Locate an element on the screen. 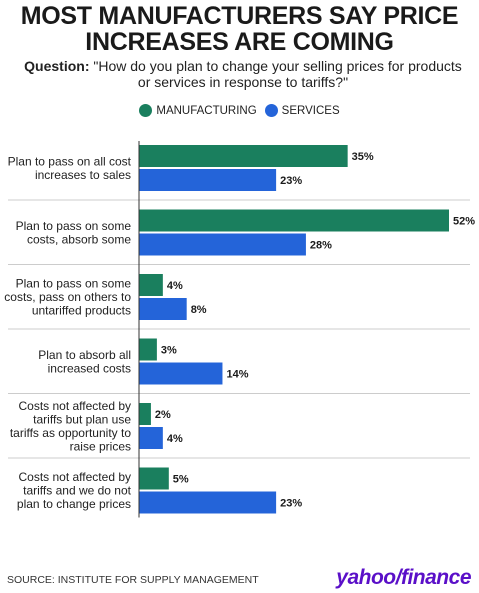 This screenshot has height=593, width=479. legend: MANUFACTURING SERVICES is located at coordinates (239, 110).